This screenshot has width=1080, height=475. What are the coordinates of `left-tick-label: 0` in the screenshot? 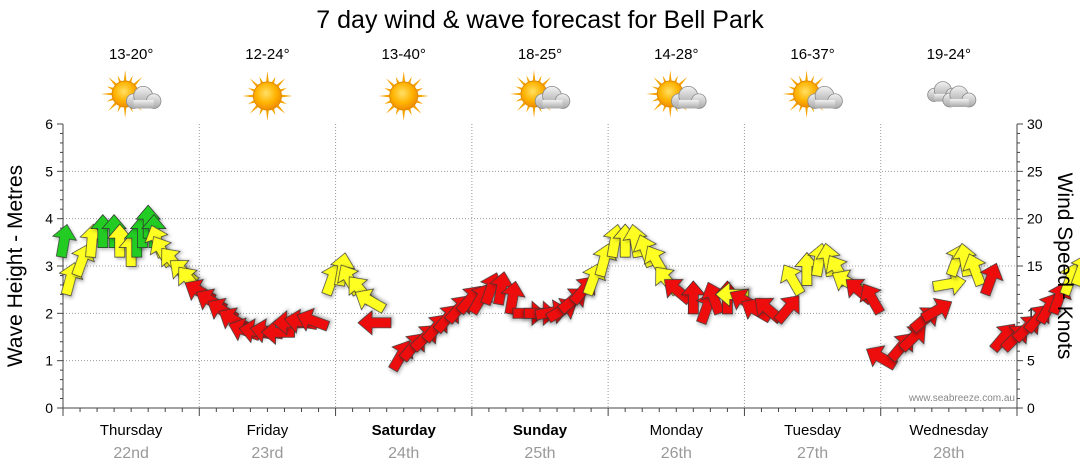 It's located at (49, 408).